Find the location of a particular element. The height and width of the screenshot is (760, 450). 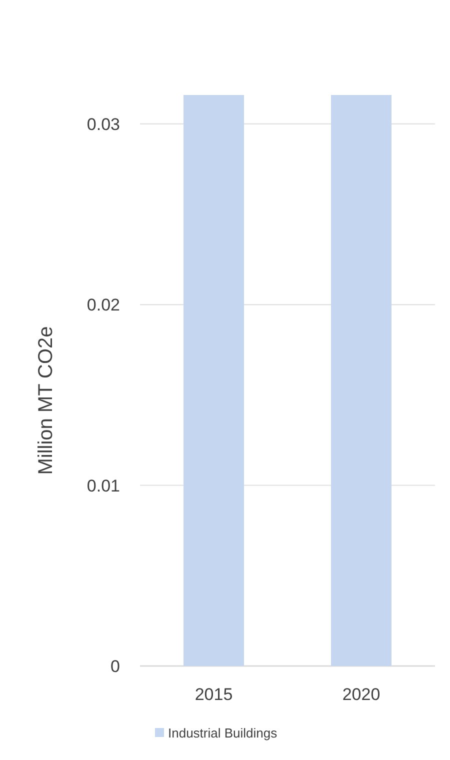

y-tick-label: 0.03 is located at coordinates (103, 124).